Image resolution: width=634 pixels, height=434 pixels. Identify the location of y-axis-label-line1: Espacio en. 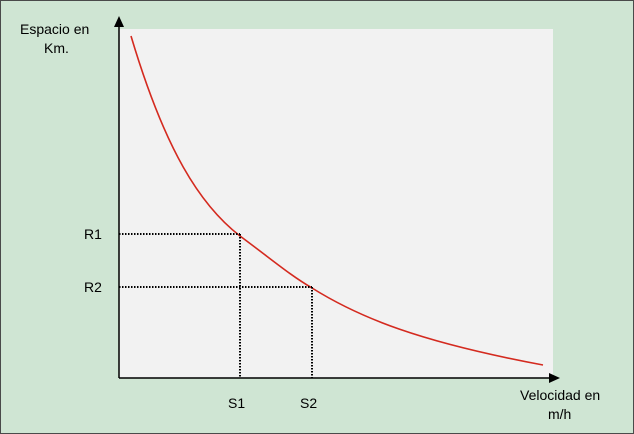
(54, 29).